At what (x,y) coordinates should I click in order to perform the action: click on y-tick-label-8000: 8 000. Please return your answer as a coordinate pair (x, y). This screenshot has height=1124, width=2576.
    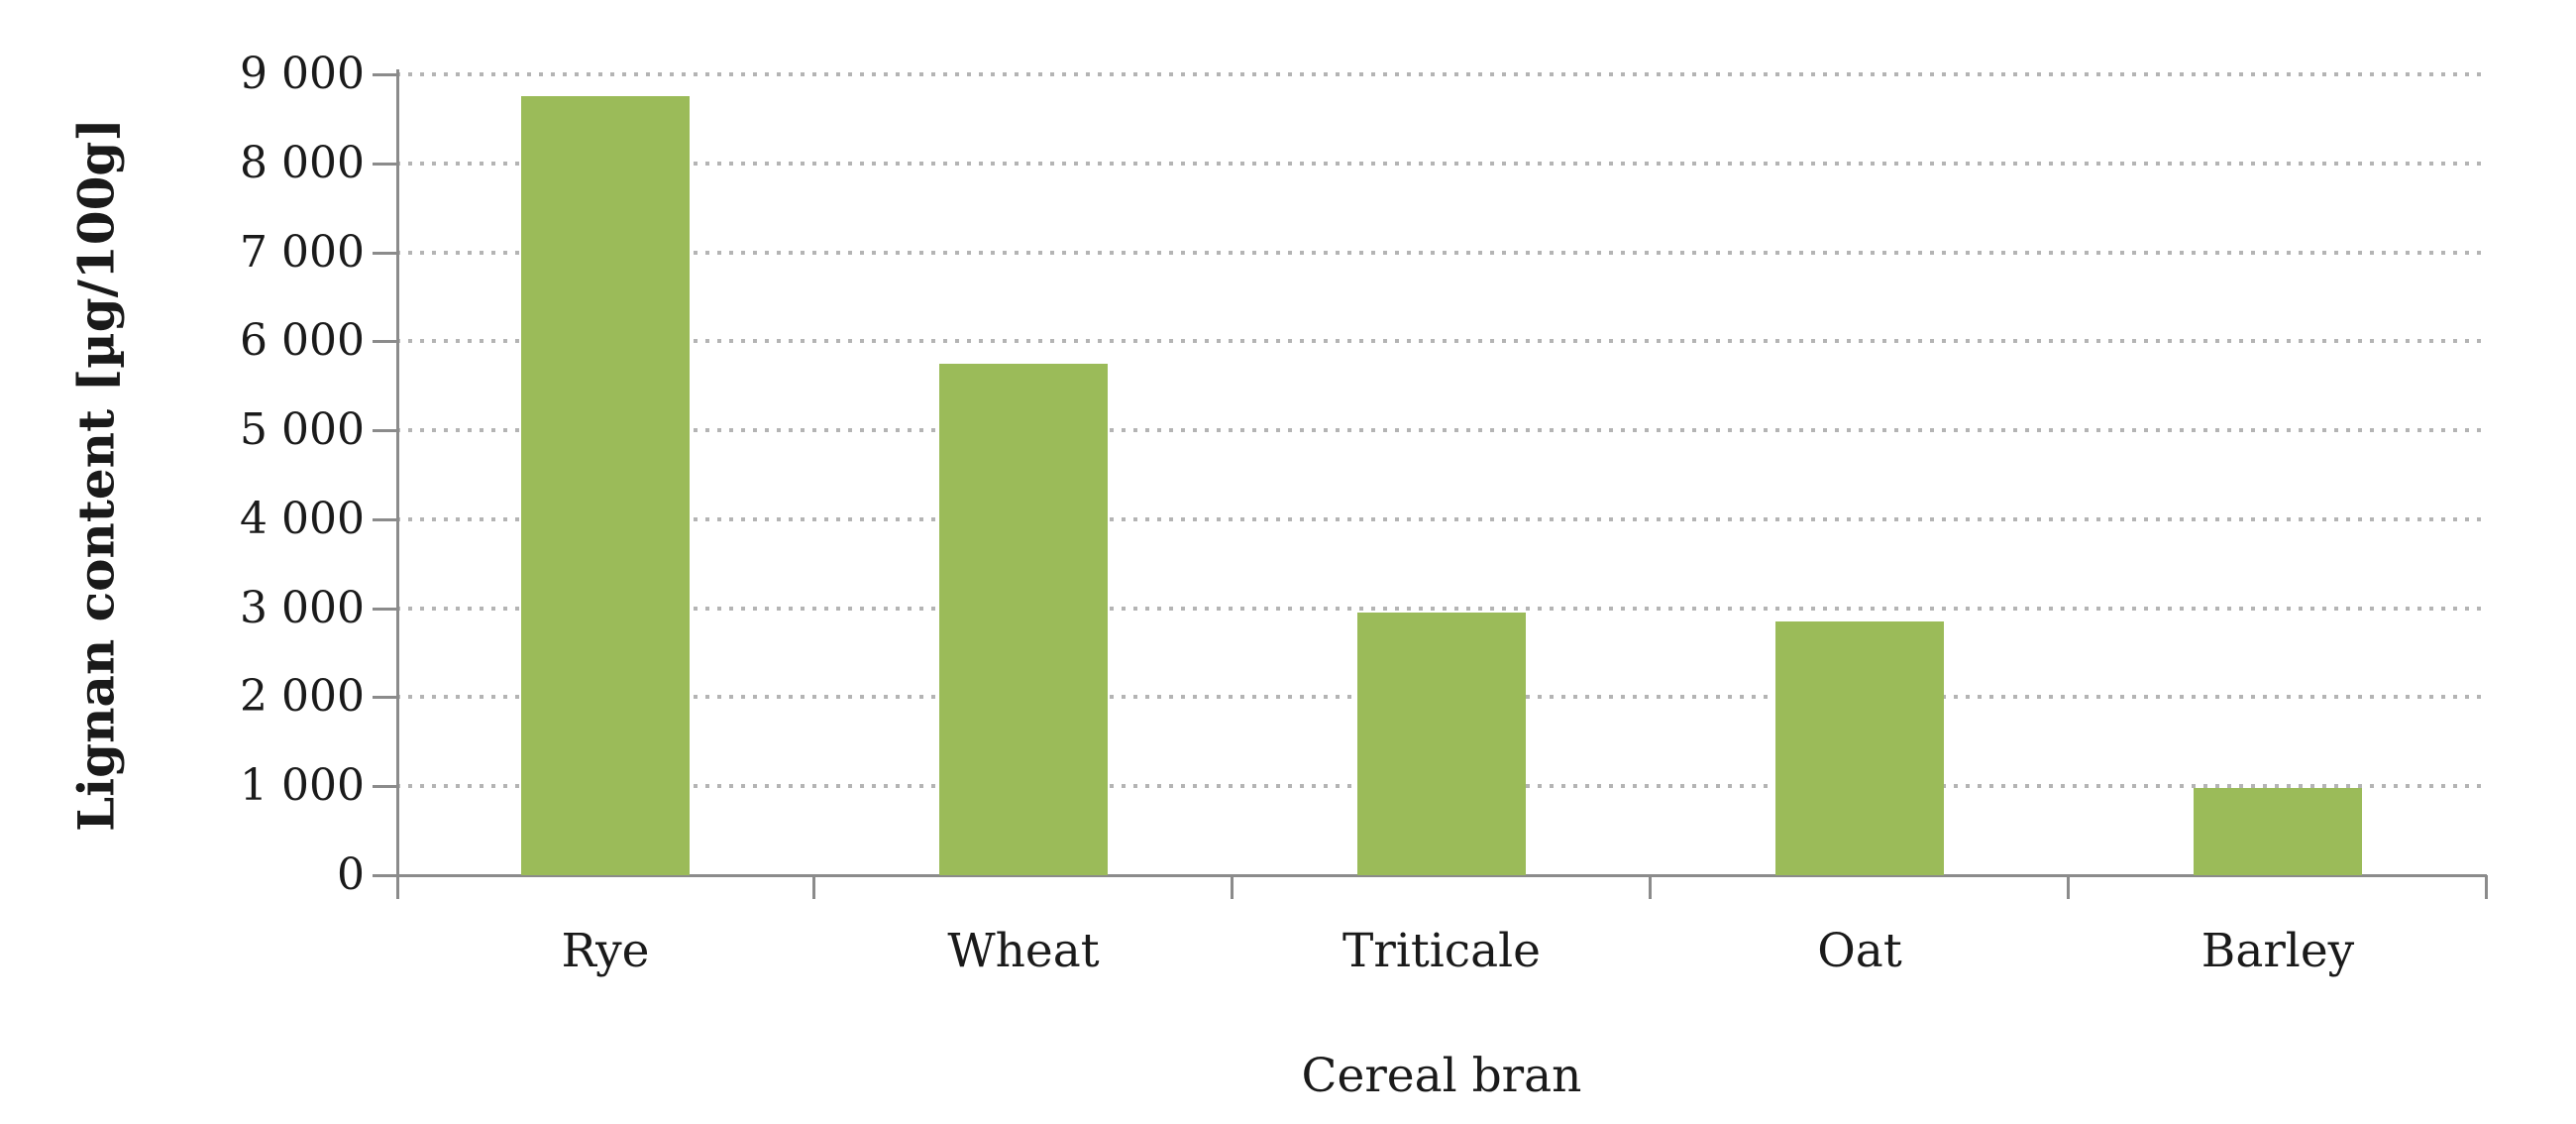
    Looking at the image, I should click on (302, 162).